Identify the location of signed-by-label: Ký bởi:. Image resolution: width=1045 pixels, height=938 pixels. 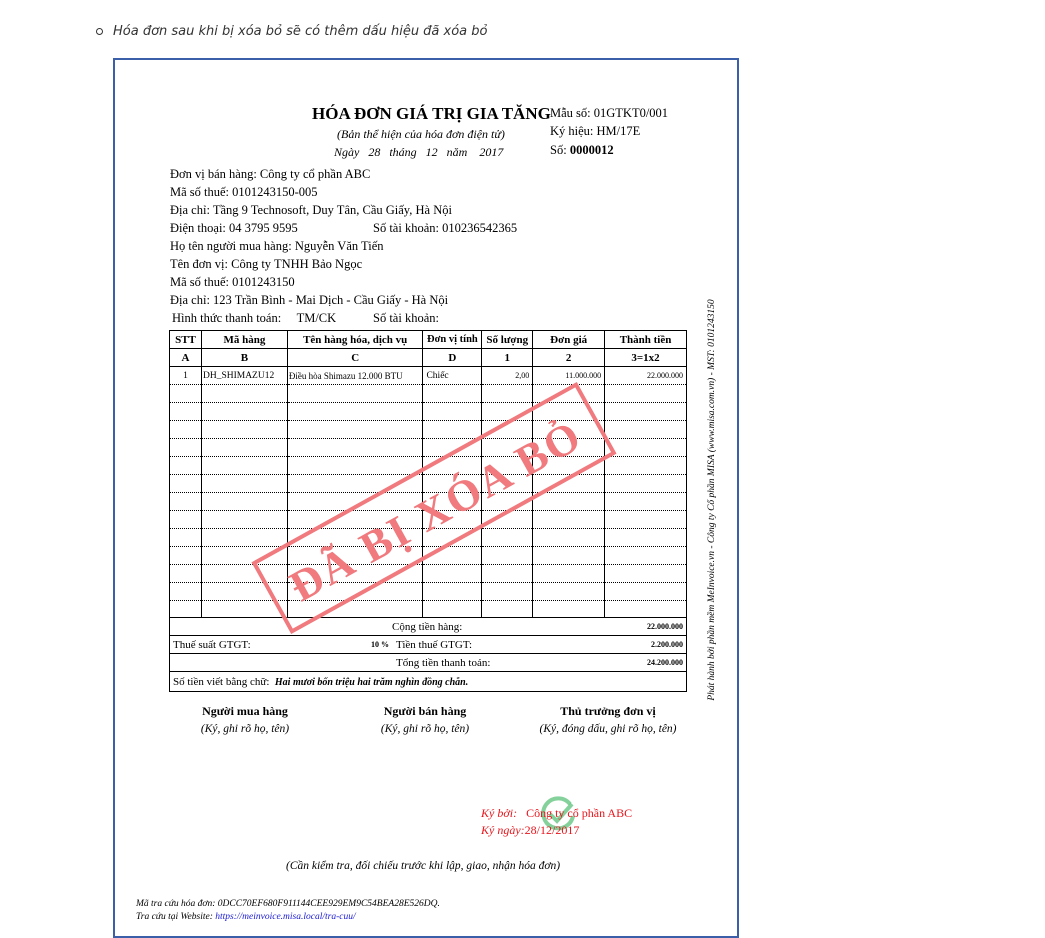
(499, 813).